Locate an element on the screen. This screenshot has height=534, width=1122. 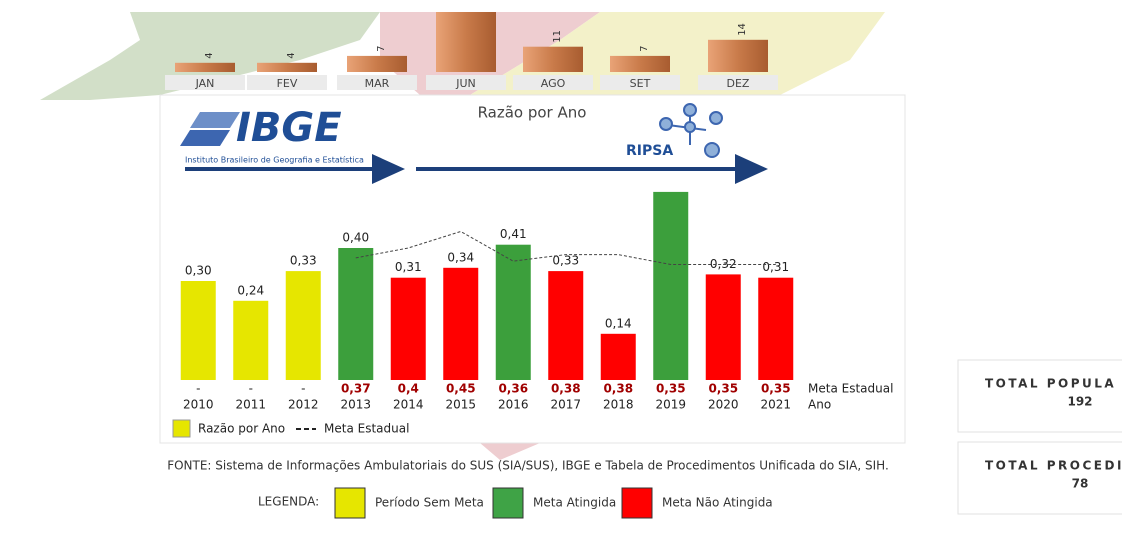
cards: TOTAL POPULA 192 TOTAL PROCEDI 78 is located at coordinates (1039, 437).